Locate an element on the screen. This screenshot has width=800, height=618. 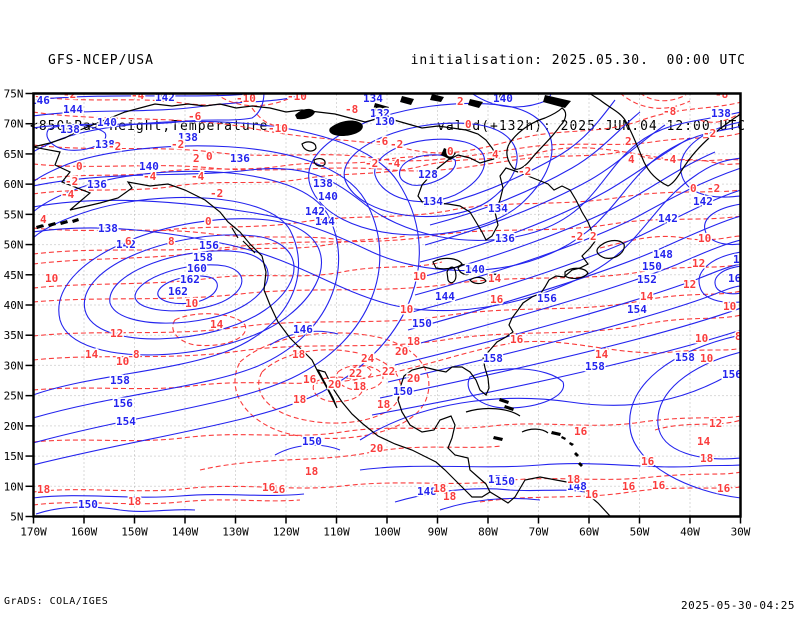
great-lakes is located at coordinates (466, 271).